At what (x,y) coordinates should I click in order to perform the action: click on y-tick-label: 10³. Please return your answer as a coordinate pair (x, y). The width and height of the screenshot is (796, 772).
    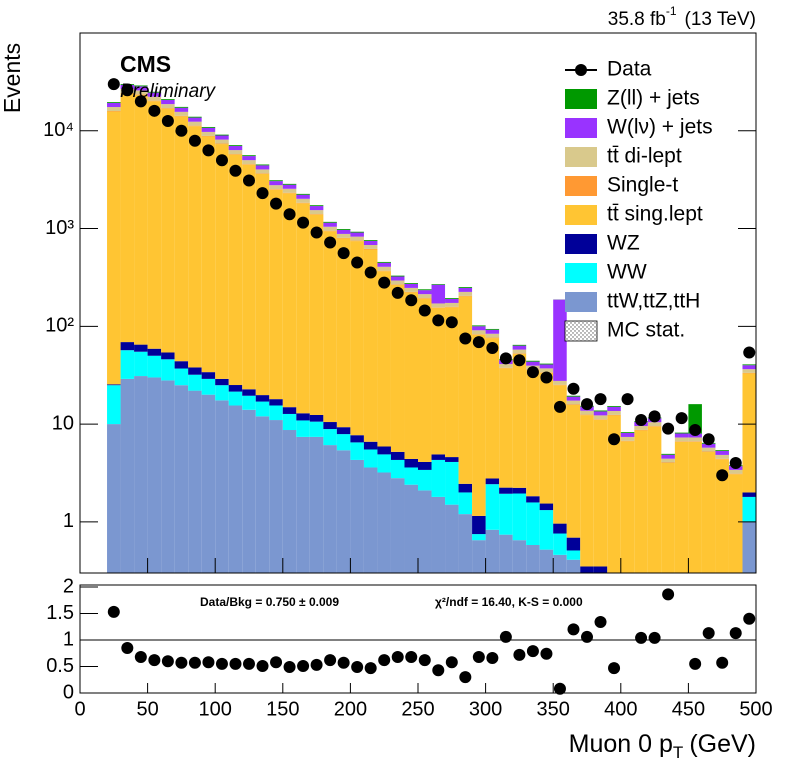
    Looking at the image, I should click on (59, 228).